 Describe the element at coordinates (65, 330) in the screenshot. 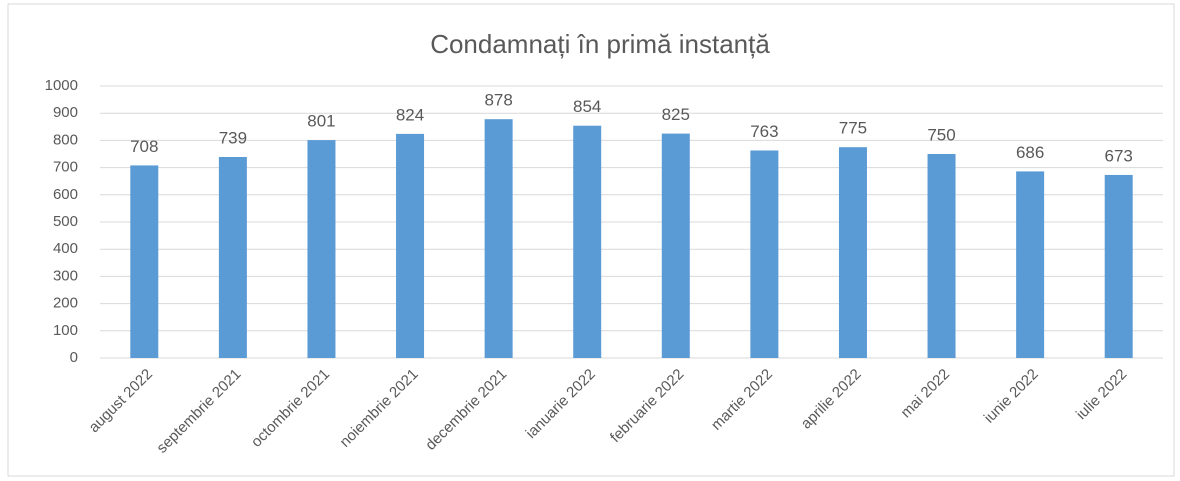

I see `y-tick-label: 100` at that location.